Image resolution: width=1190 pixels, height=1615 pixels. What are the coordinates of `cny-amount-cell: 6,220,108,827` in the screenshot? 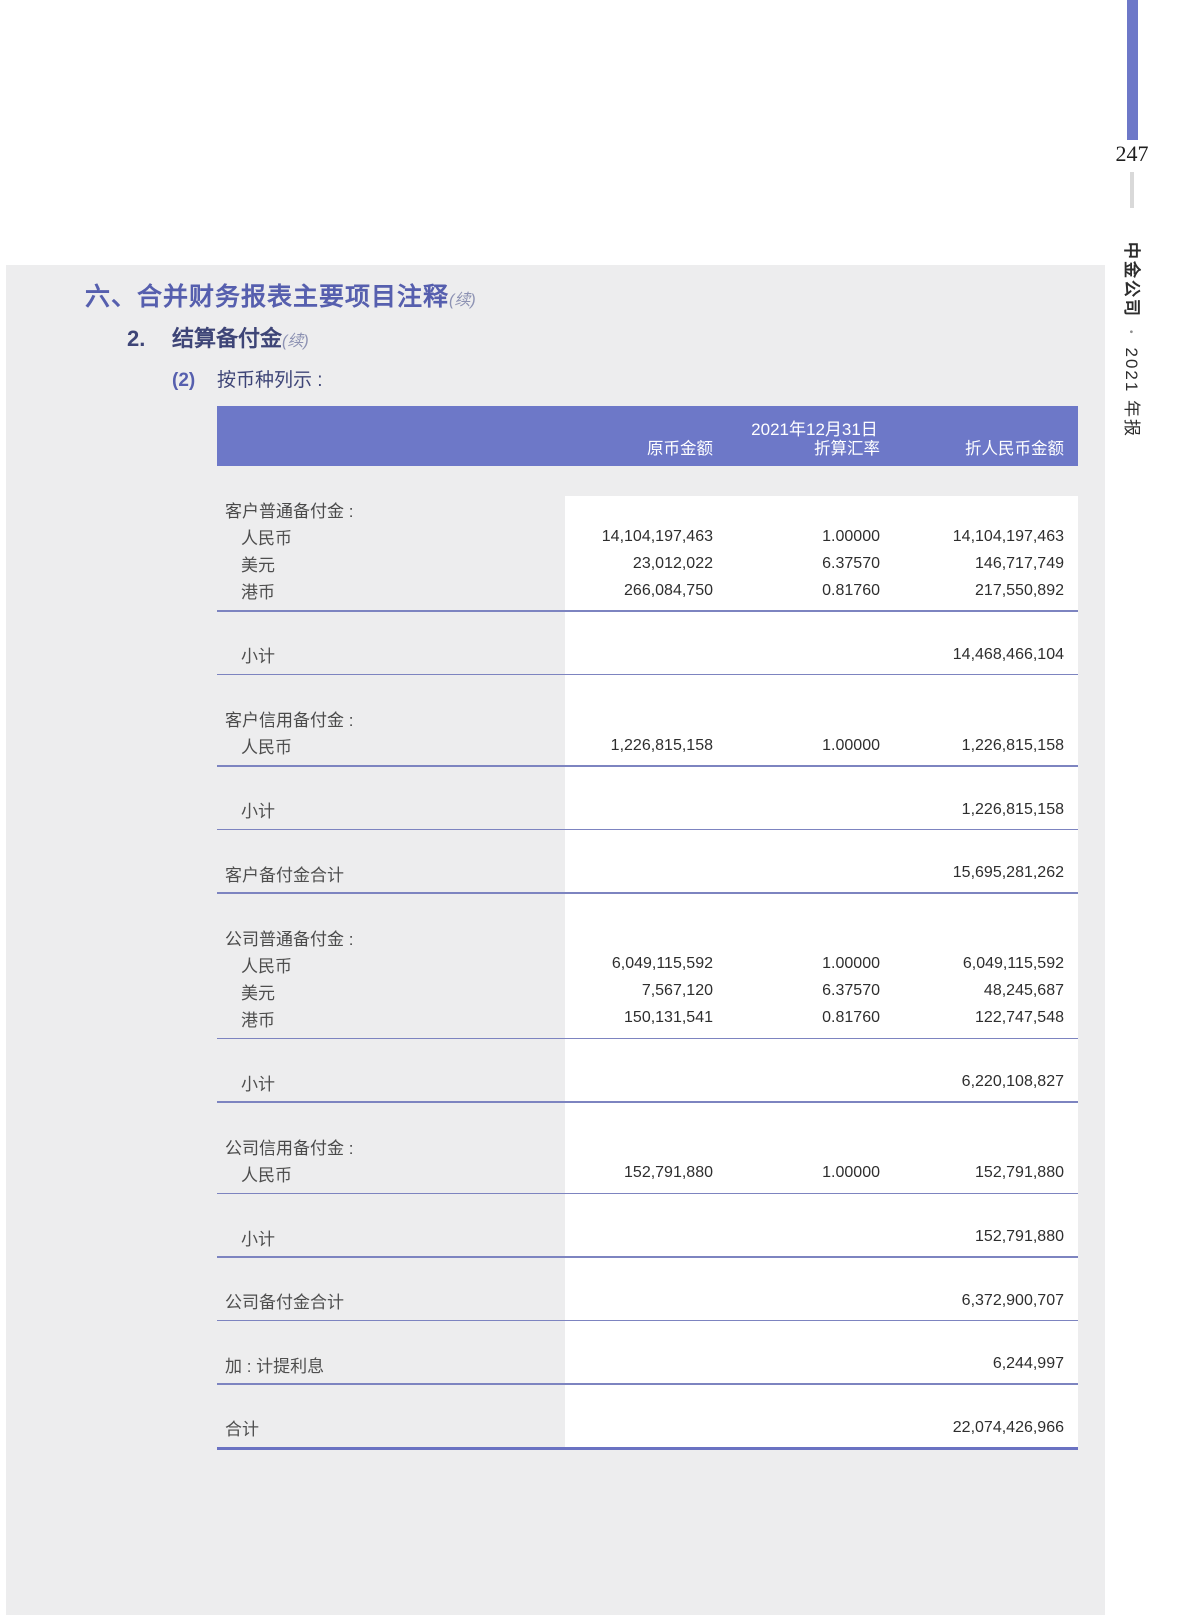 It's located at (1012, 1081).